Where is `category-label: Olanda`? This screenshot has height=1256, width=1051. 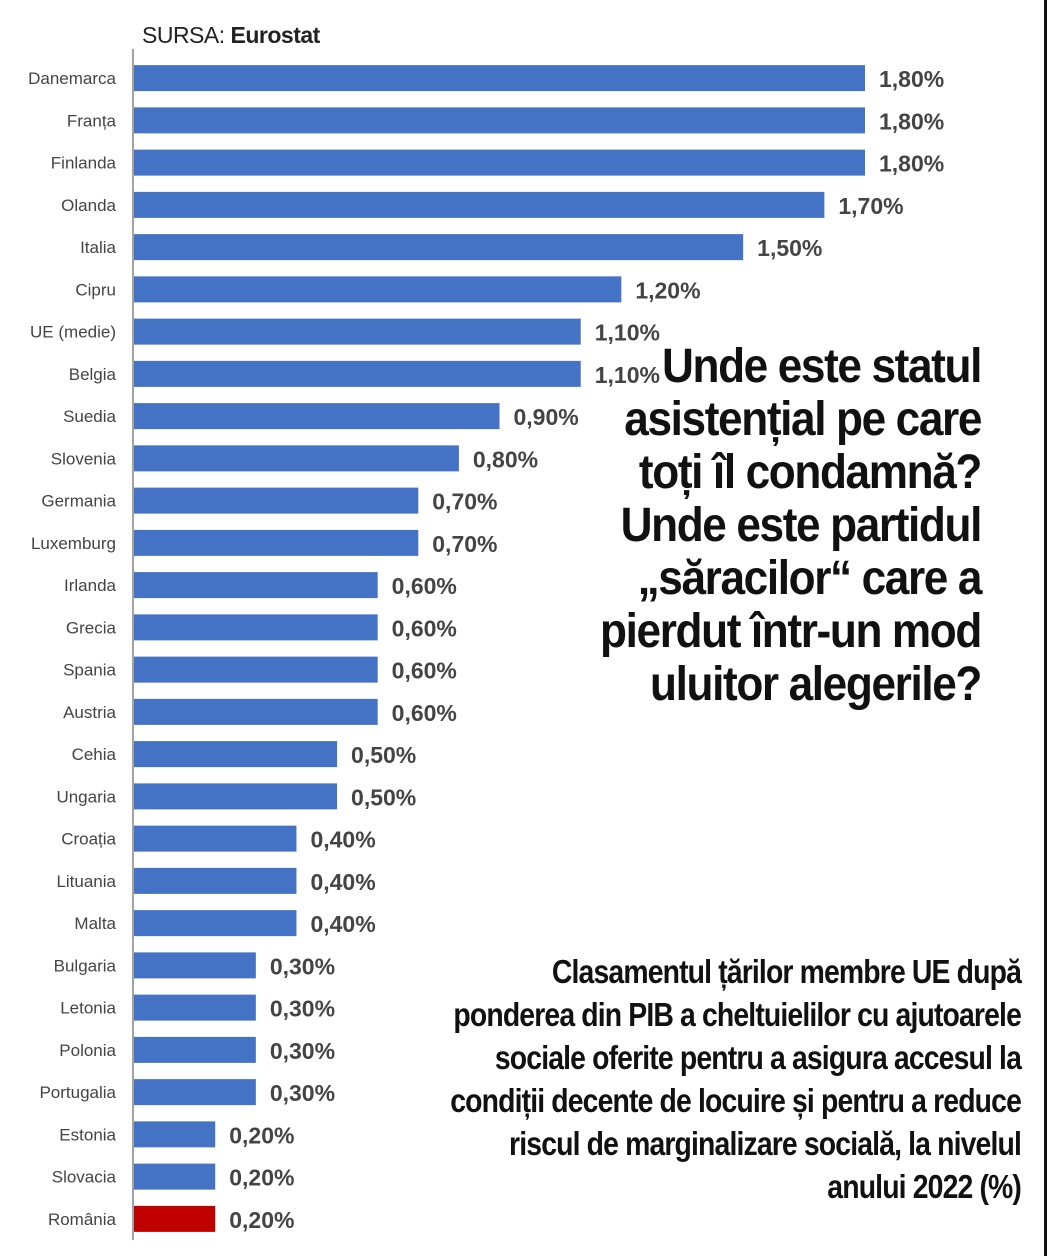 category-label: Olanda is located at coordinates (88, 205).